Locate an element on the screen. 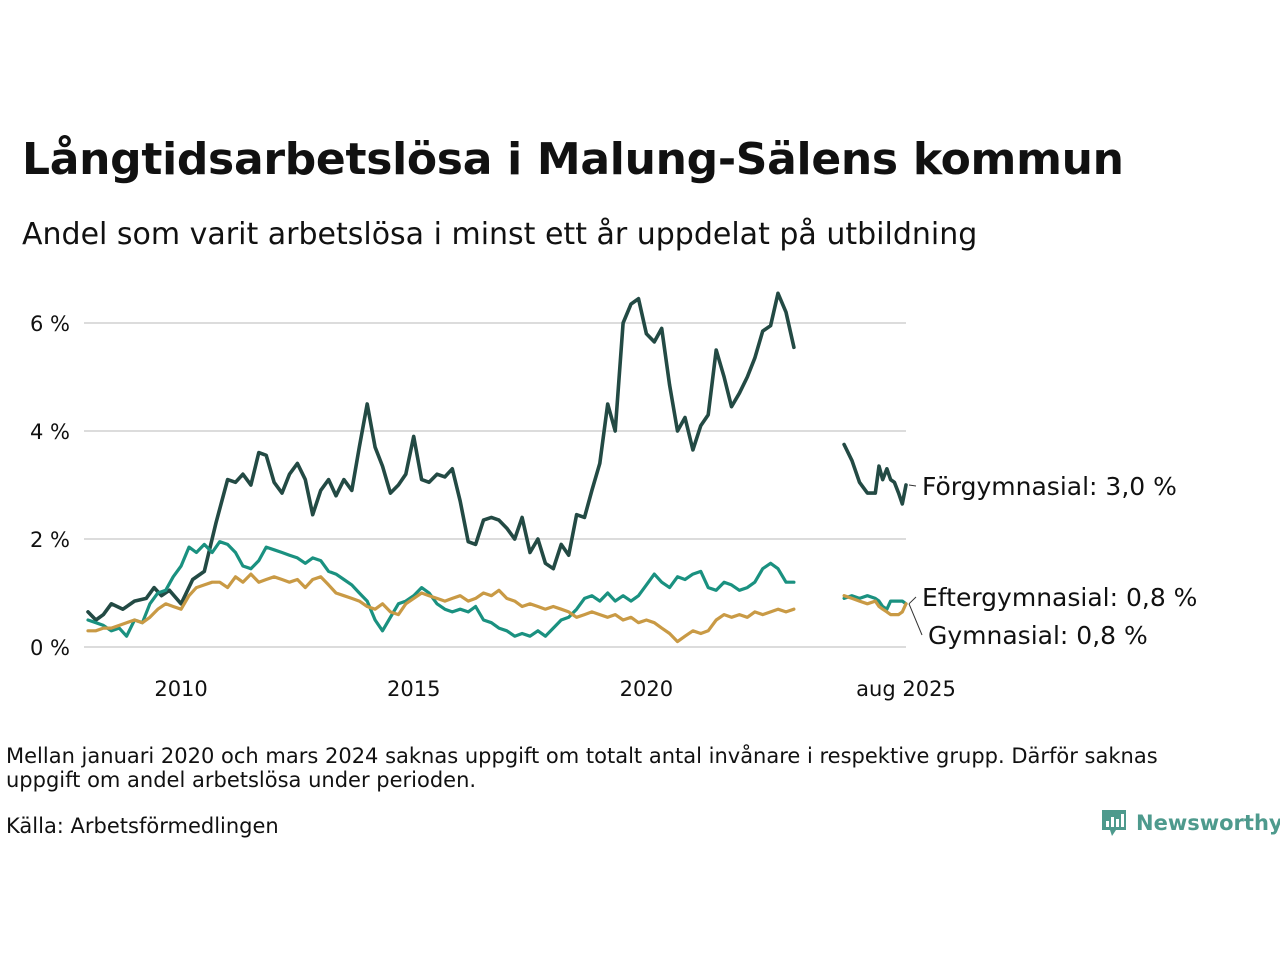  series-eftergymnasial is located at coordinates (497, 589).